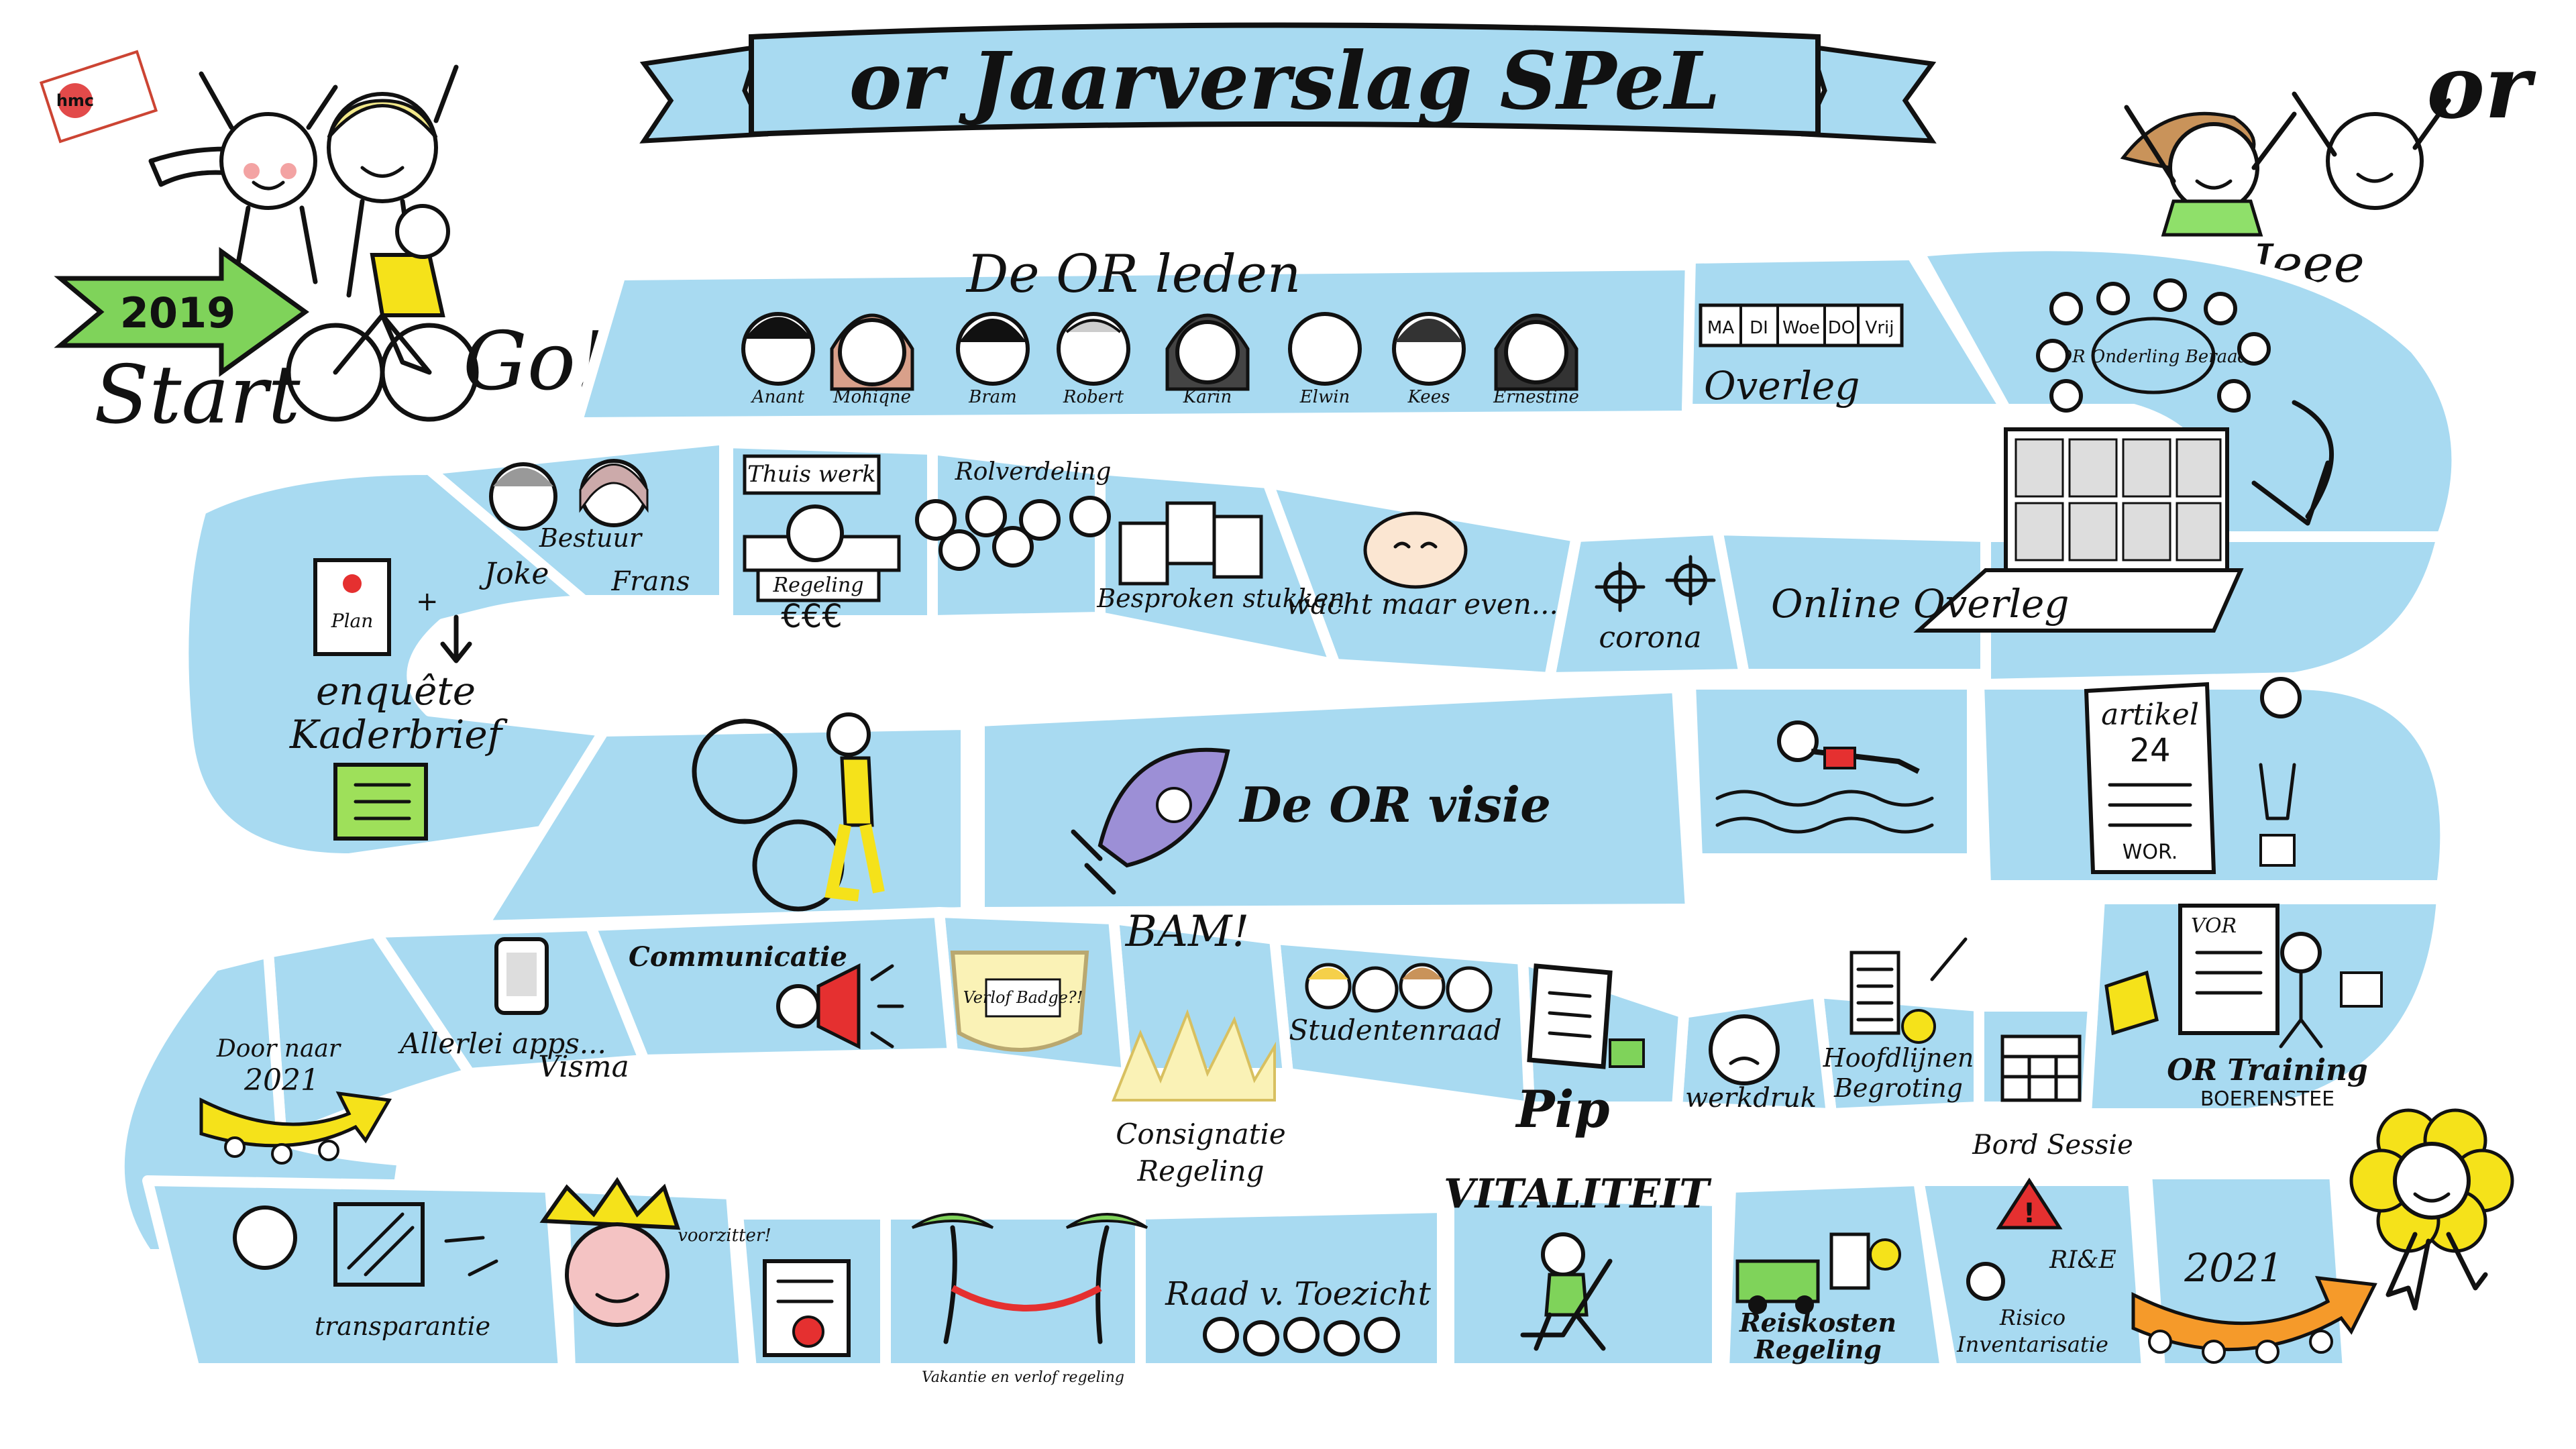 The image size is (2576, 1449). Describe the element at coordinates (1578, 1261) in the screenshot. I see `tile-vitaliteit: VITALITEIT` at that location.